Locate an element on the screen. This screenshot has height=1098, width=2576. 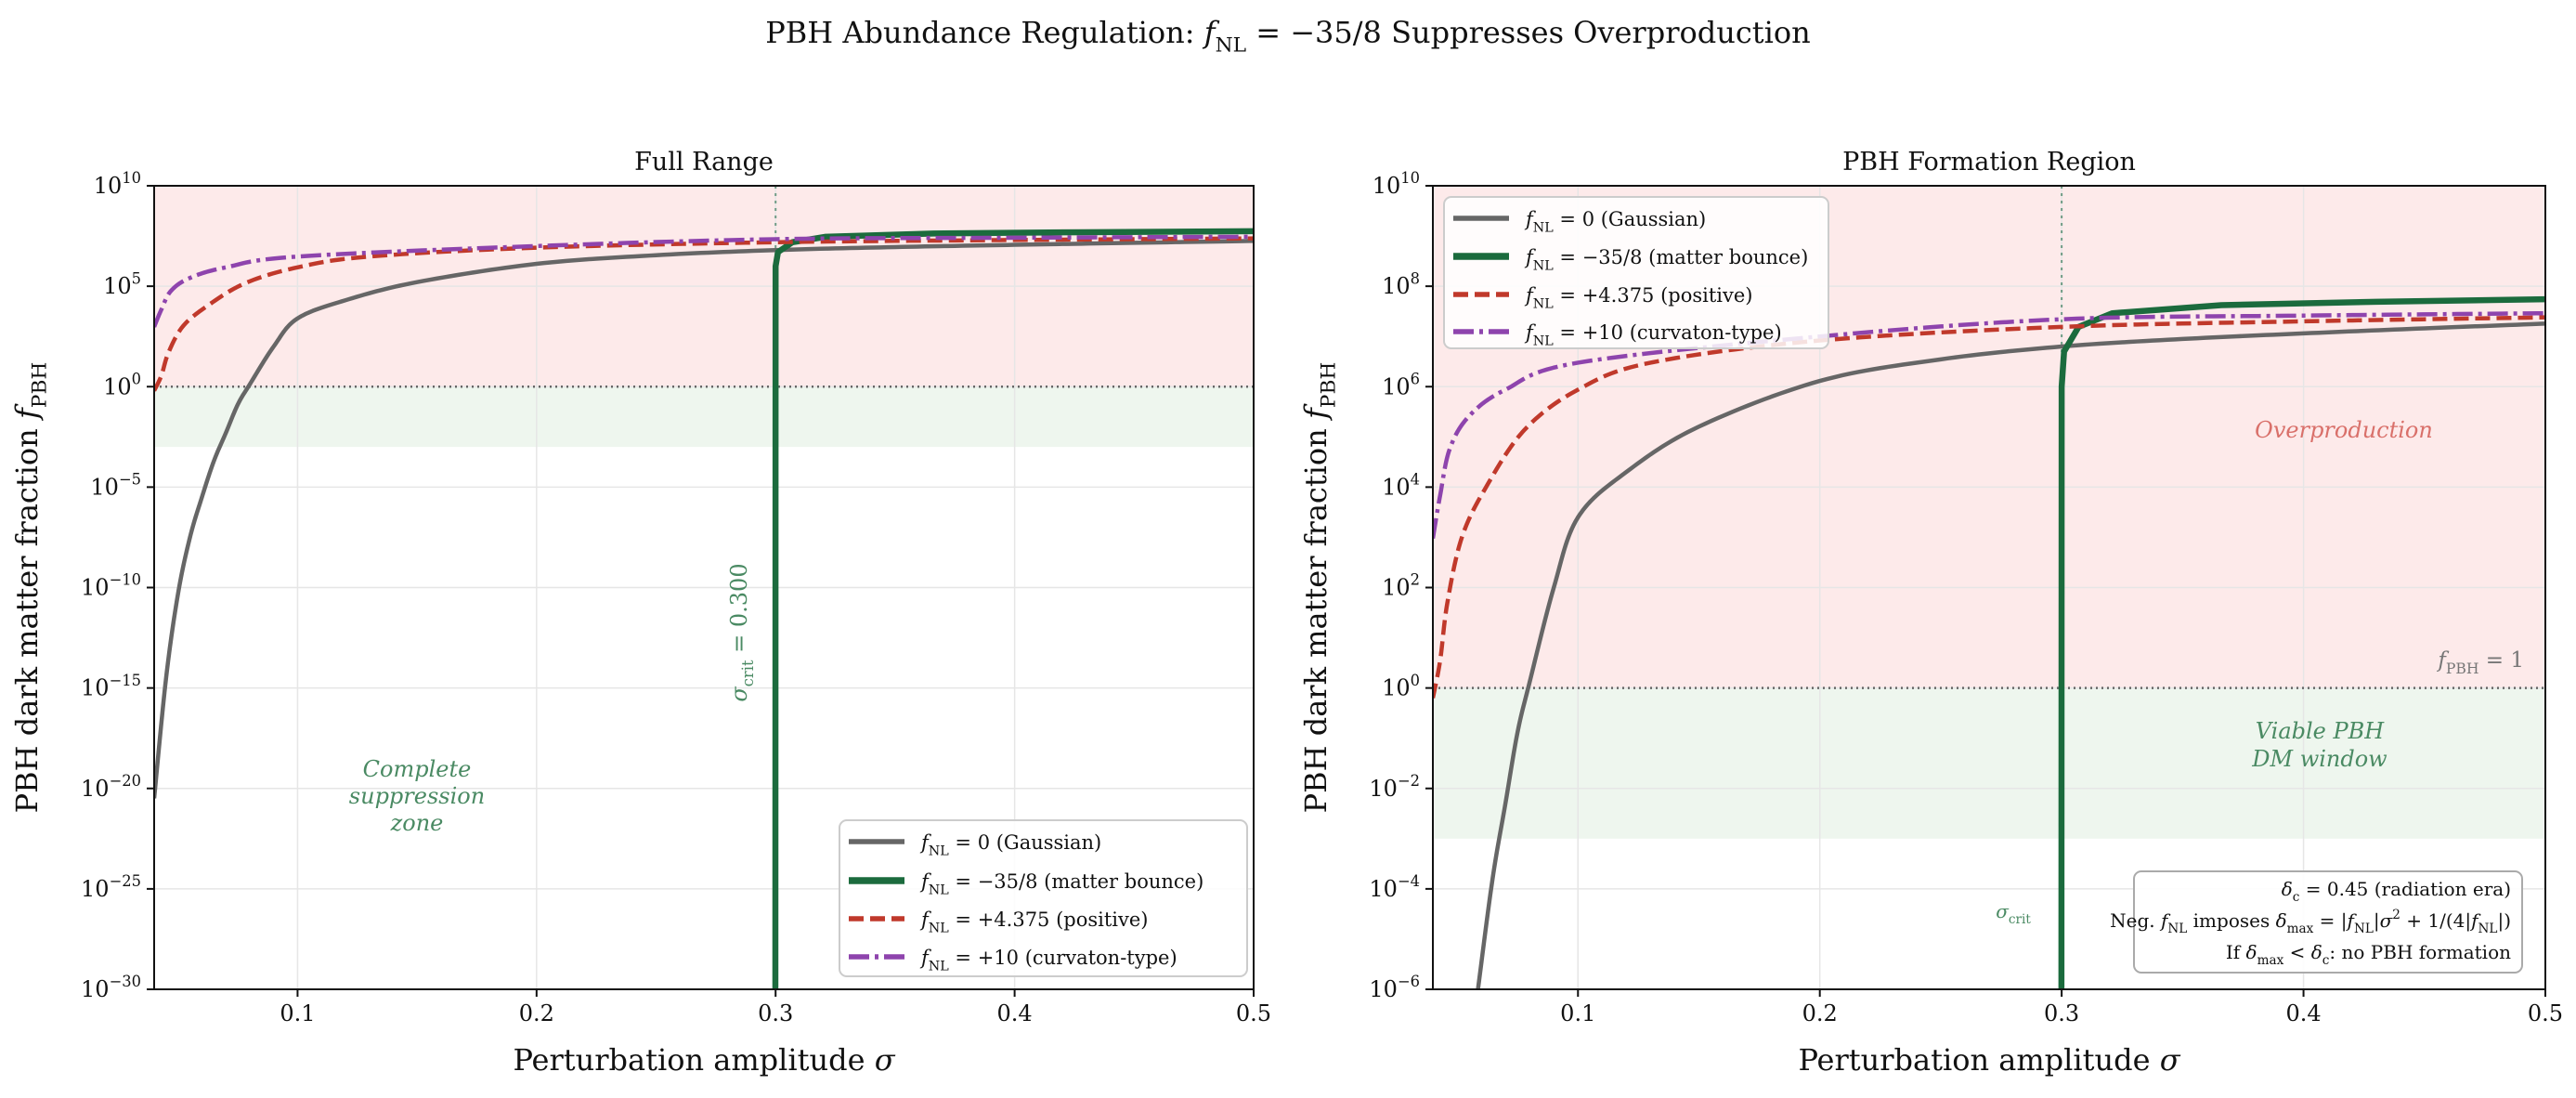
y-tick-label: 10^{−5} is located at coordinates (115, 486).